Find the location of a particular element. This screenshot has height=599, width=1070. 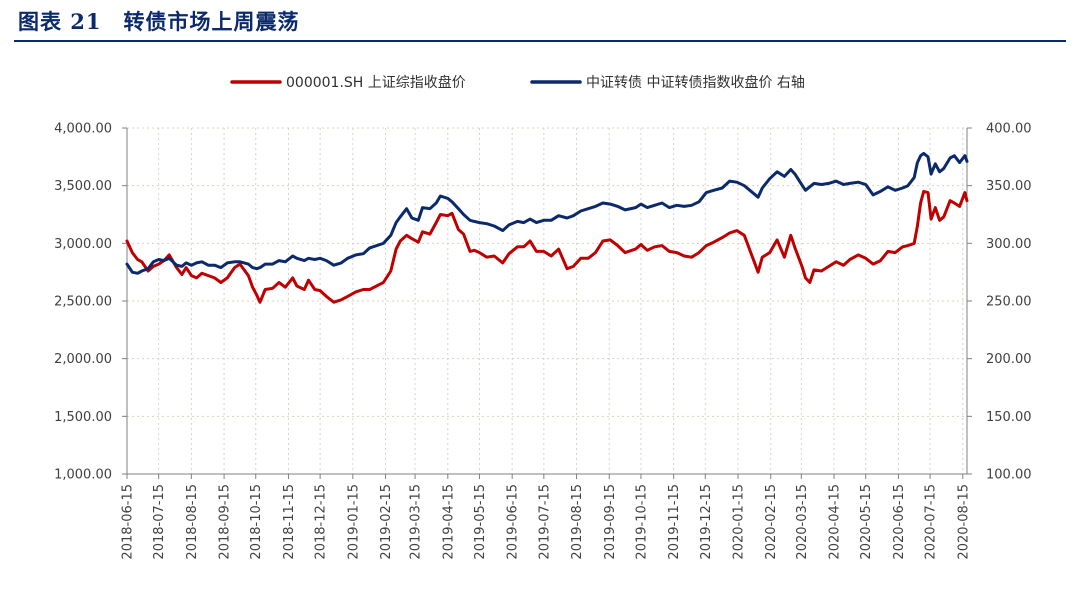

x-tick-label: 2019-07-15 is located at coordinates (544, 522).